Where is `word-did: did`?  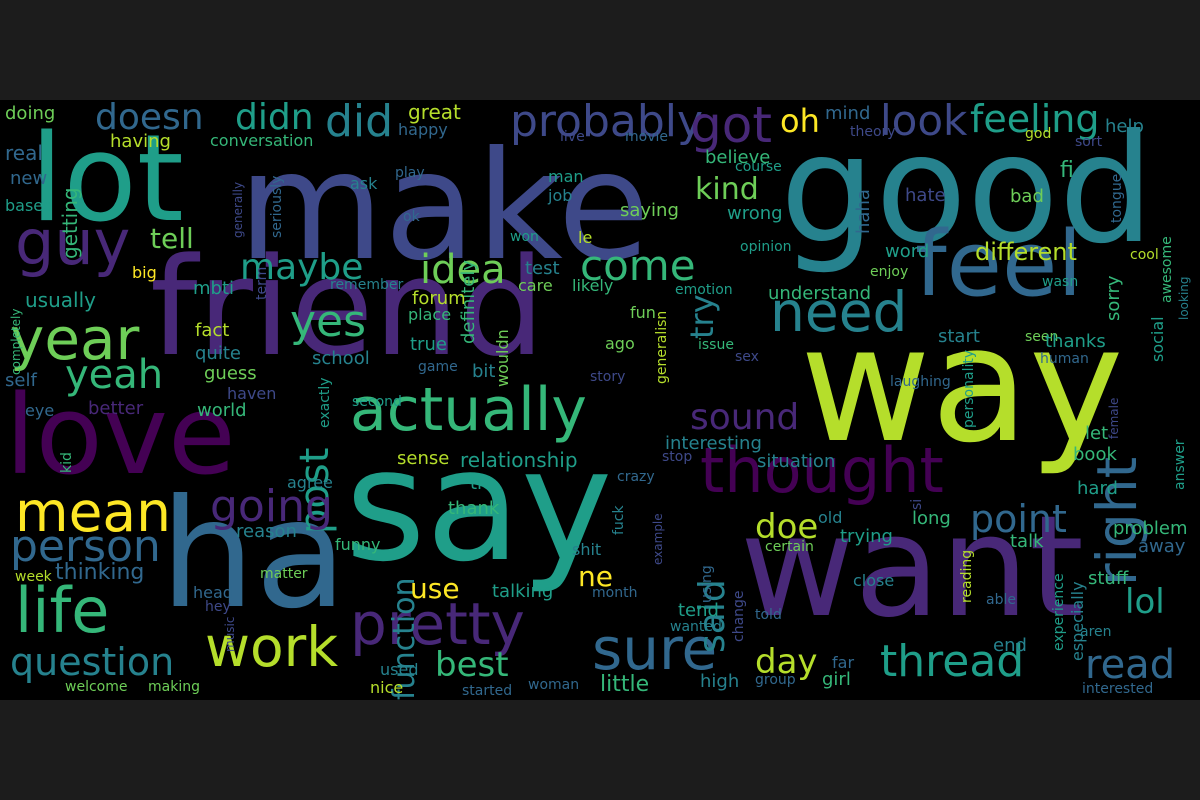
word-did: did is located at coordinates (359, 123).